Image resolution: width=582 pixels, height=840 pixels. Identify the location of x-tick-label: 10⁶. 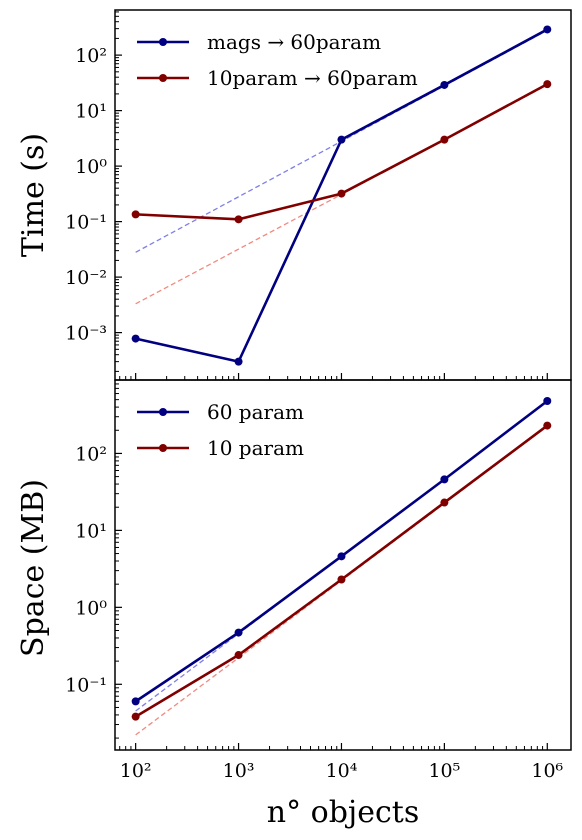
(547, 771).